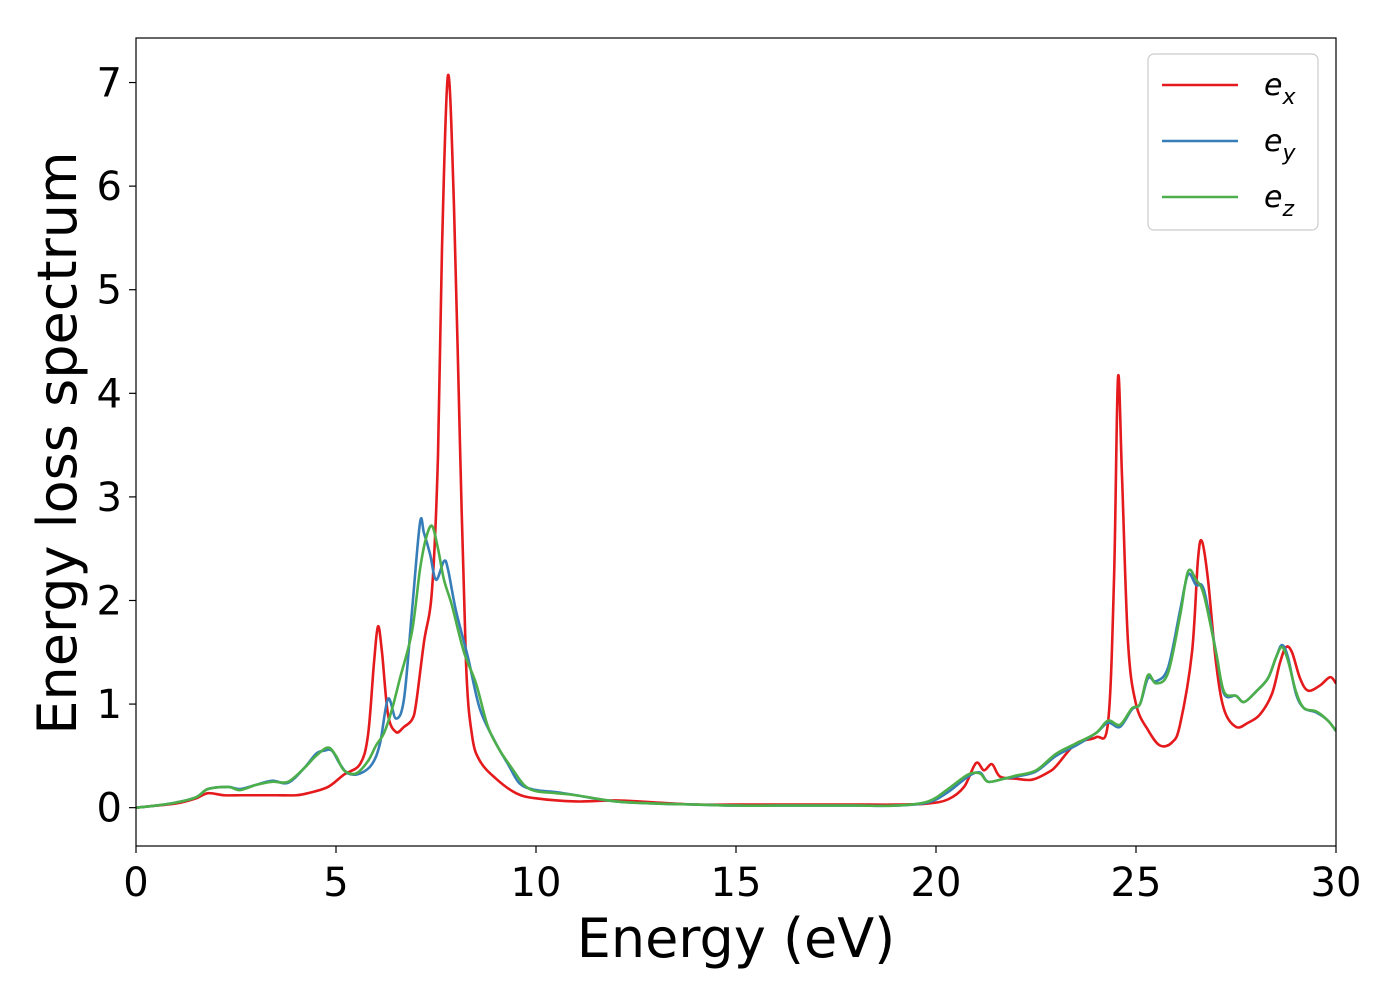  What do you see at coordinates (1336, 883) in the screenshot?
I see `x-tick-label: 30` at bounding box center [1336, 883].